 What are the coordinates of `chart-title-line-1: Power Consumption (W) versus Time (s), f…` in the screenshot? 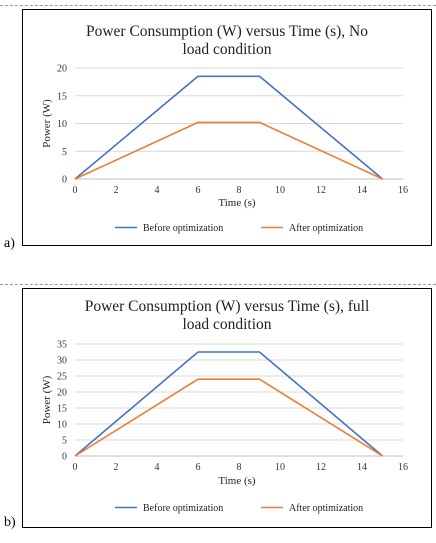 It's located at (227, 306).